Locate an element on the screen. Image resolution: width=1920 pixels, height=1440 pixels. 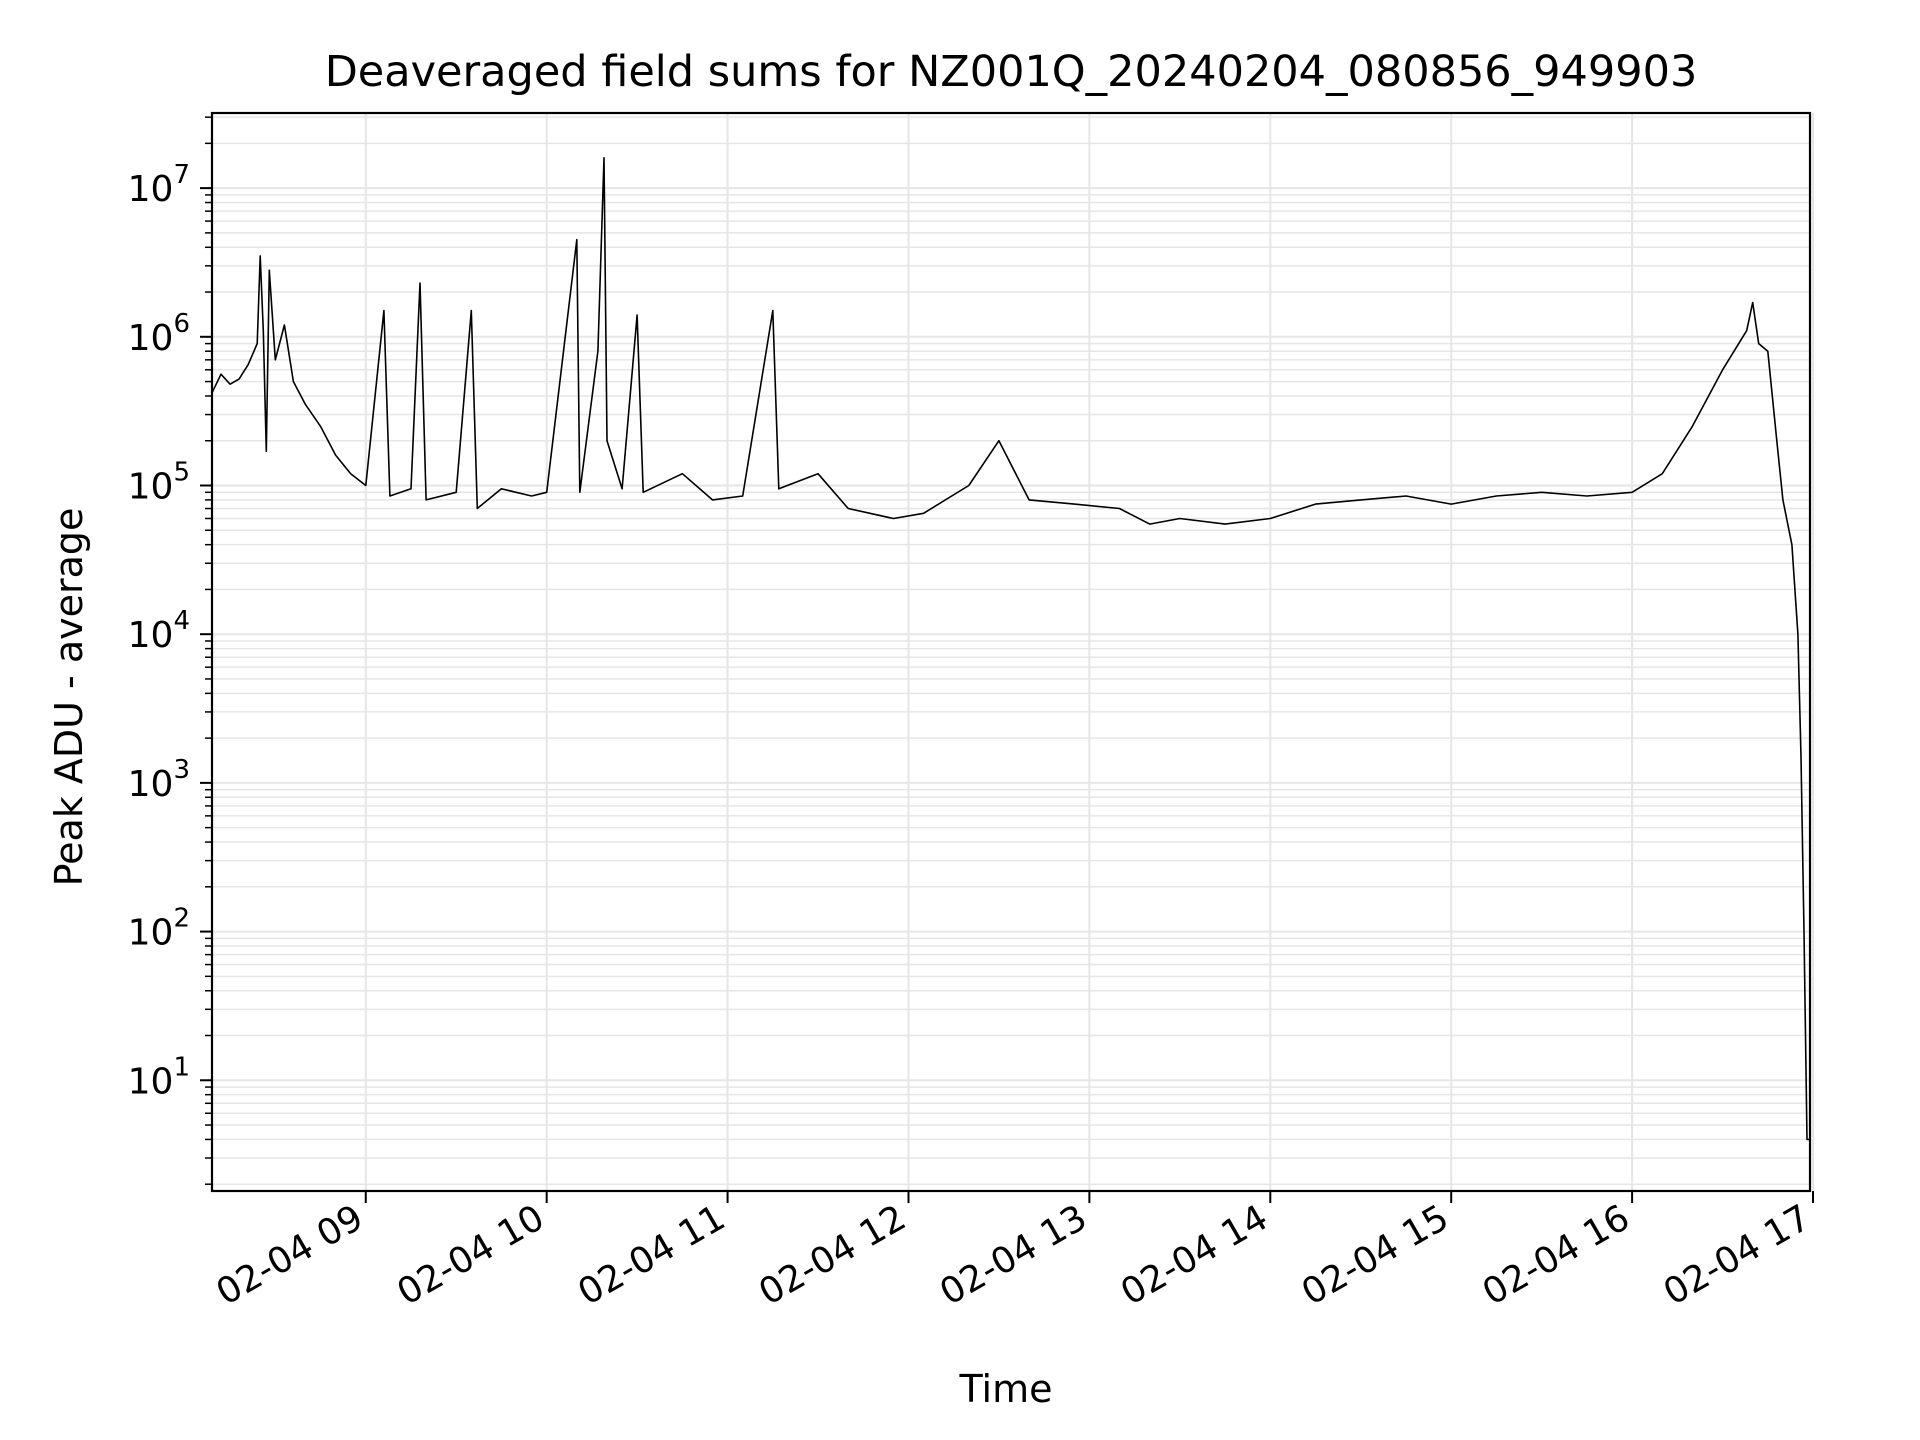
y-tick-label: 10⁴ is located at coordinates (159, 631).